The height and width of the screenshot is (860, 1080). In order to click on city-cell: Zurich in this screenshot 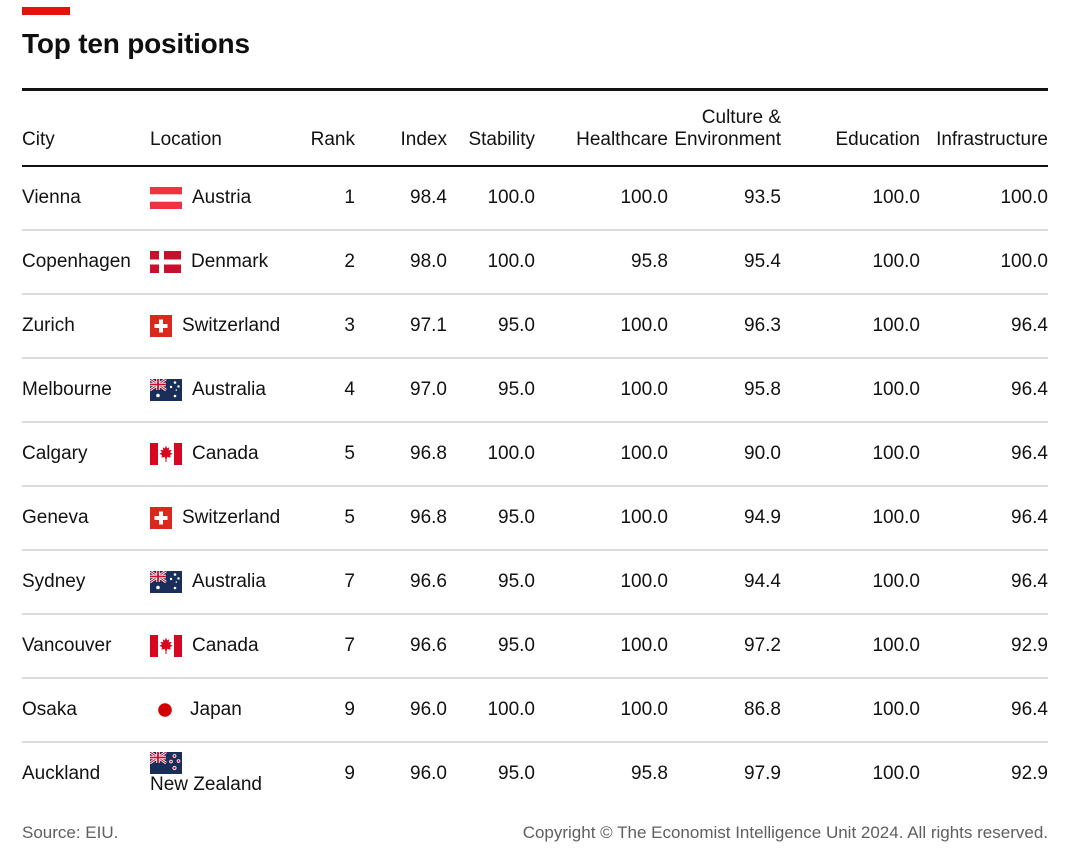, I will do `click(86, 325)`.